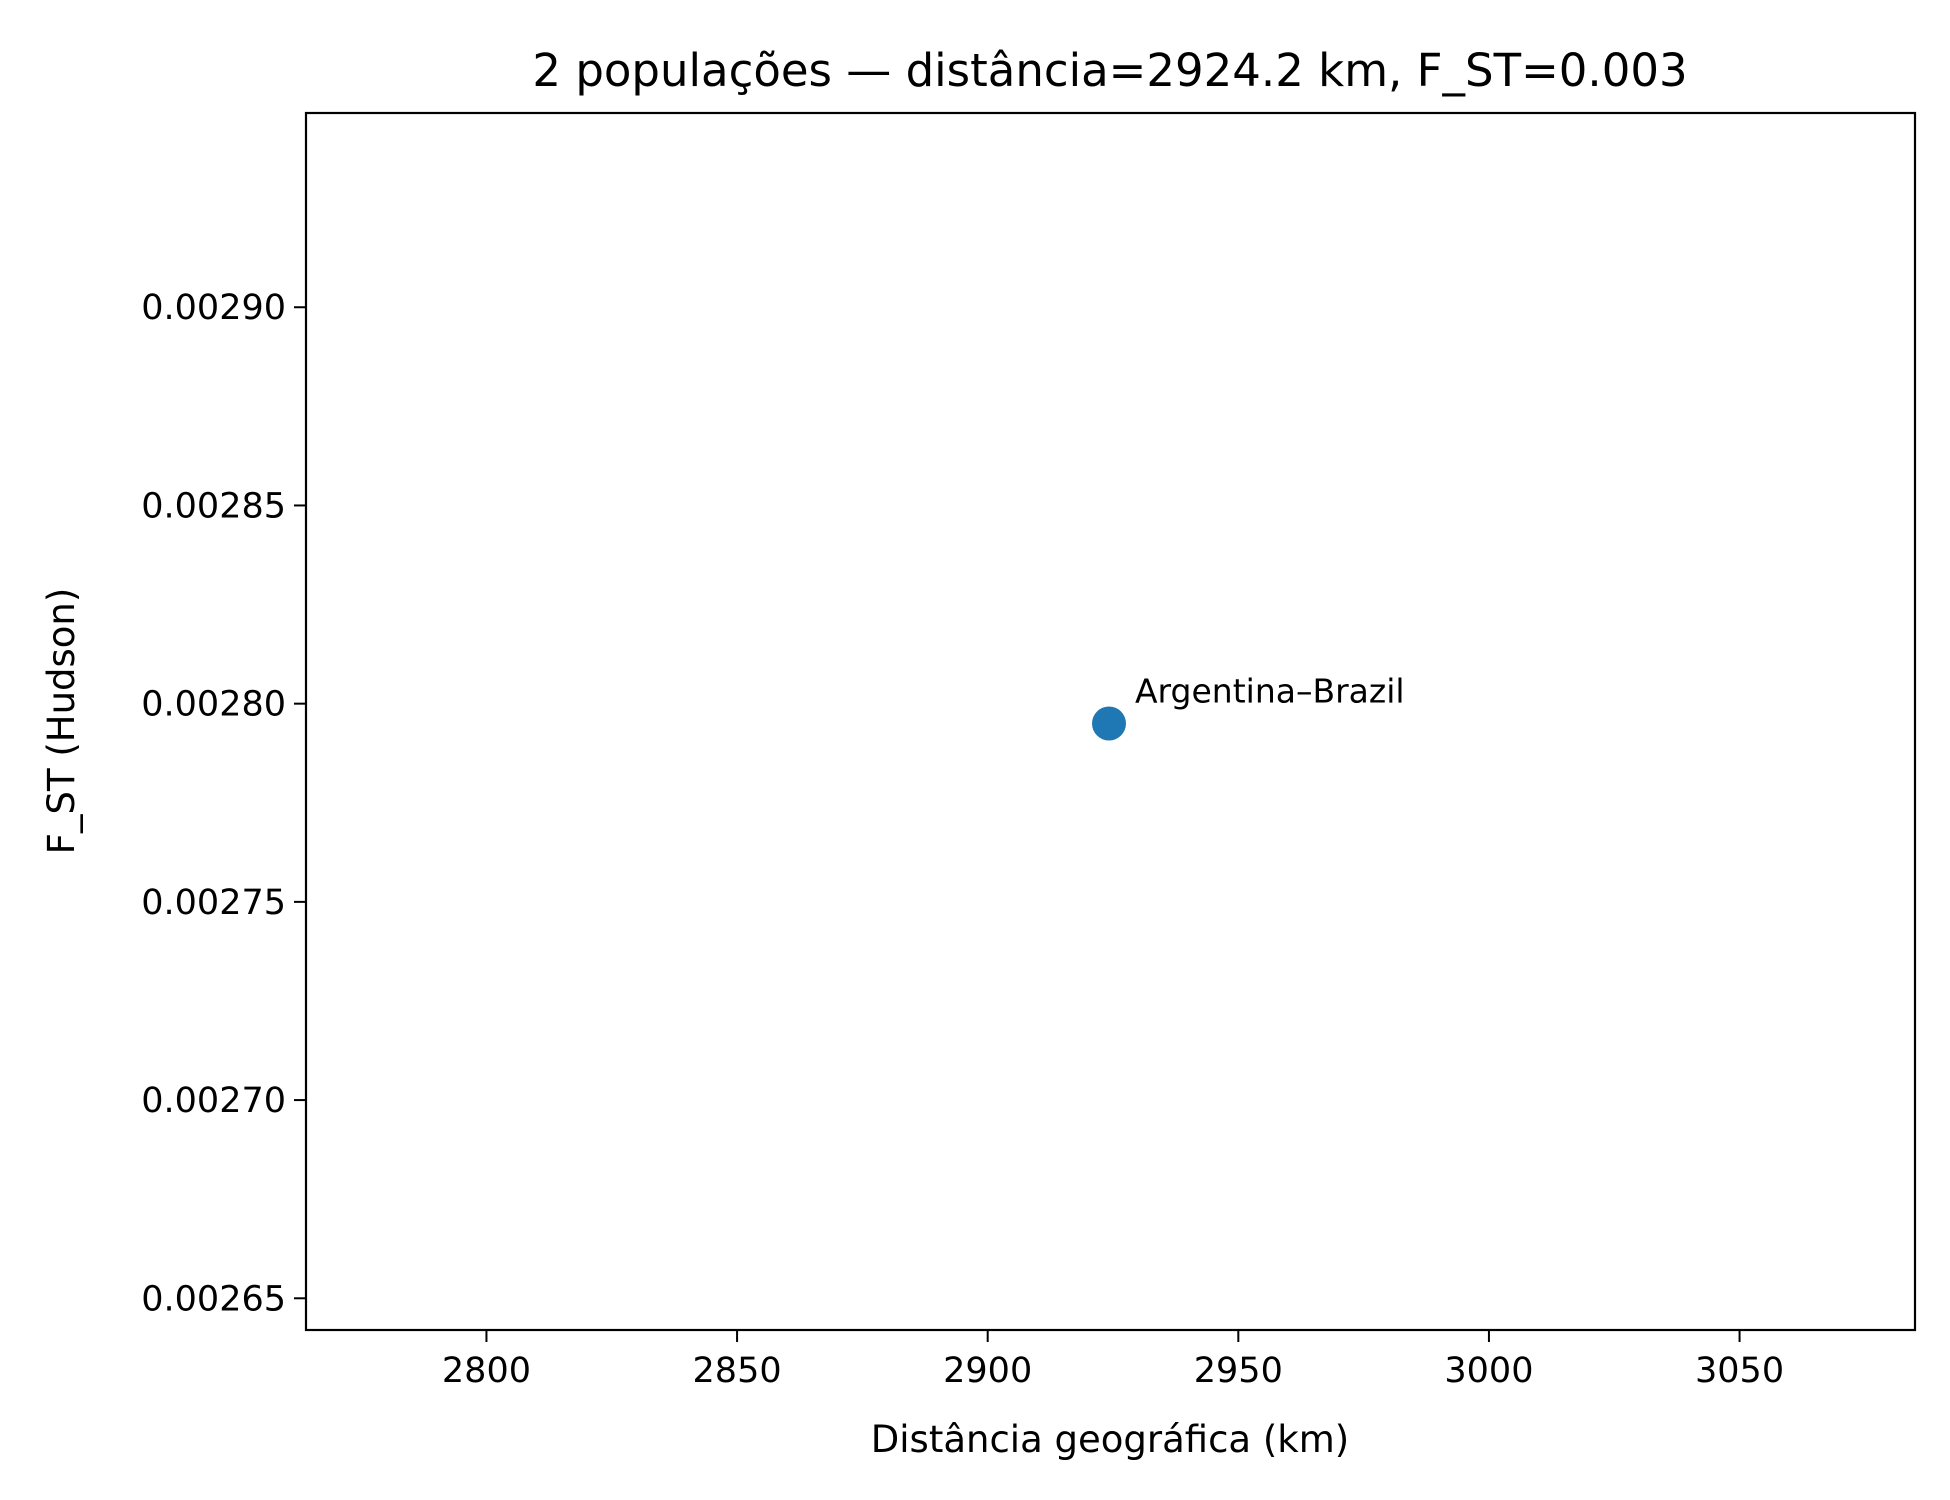  I want to click on data-points: Argentina–Brazil, so click(1248, 706).